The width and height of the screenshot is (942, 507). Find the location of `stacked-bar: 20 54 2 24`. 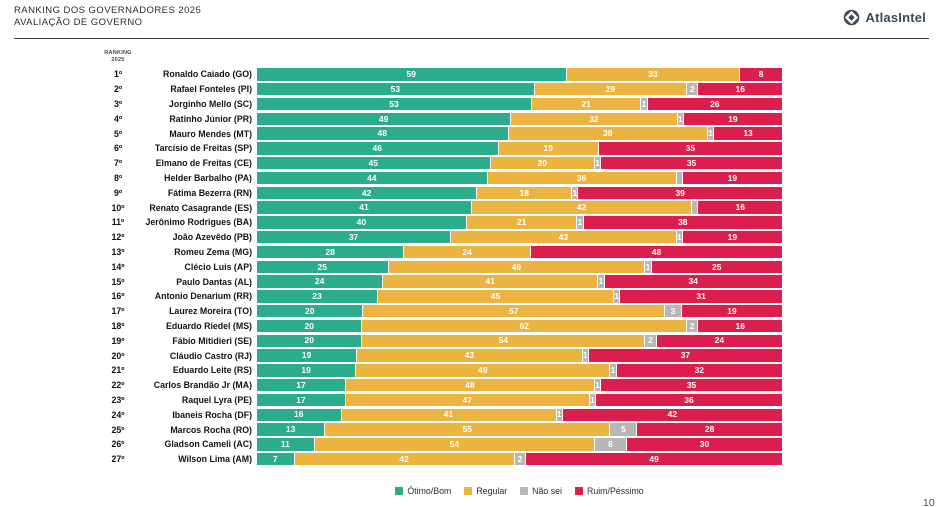

stacked-bar: 20 54 2 24 is located at coordinates (519, 340).